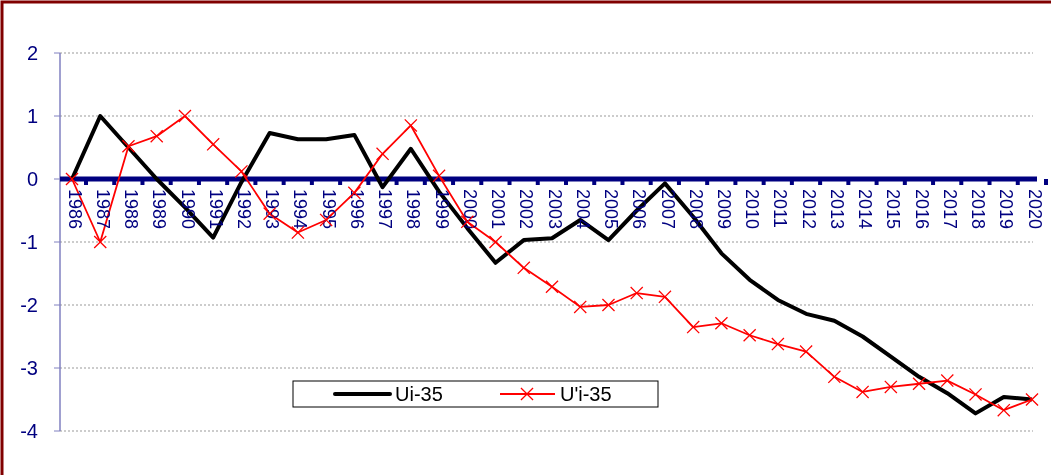 The height and width of the screenshot is (475, 1051). What do you see at coordinates (554, 209) in the screenshot?
I see `x-tick-label: 2003` at bounding box center [554, 209].